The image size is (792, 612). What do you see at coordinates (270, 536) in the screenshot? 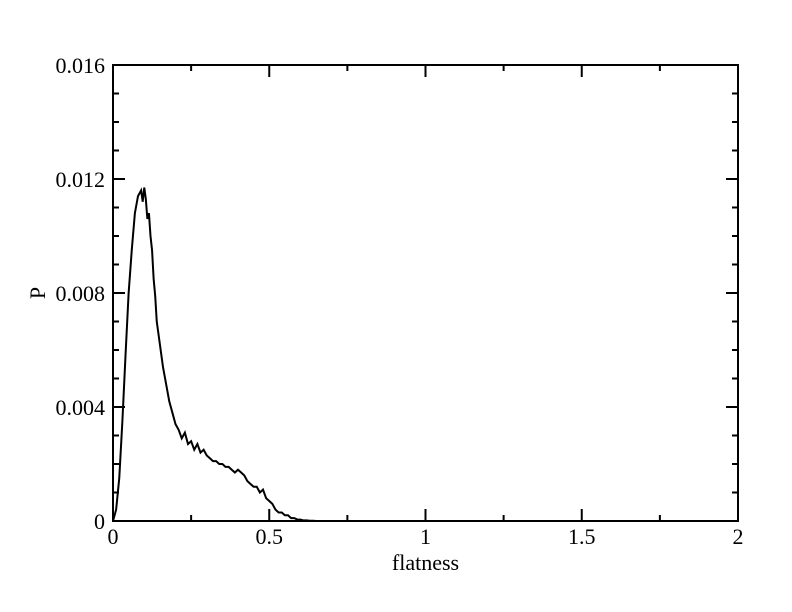
I see `x-tick-label: 0.5` at bounding box center [270, 536].